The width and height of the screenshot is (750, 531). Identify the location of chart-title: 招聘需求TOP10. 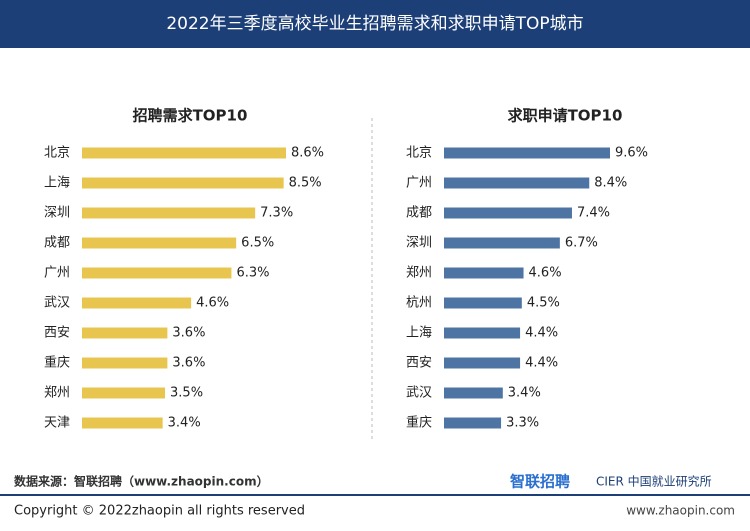
(190, 116).